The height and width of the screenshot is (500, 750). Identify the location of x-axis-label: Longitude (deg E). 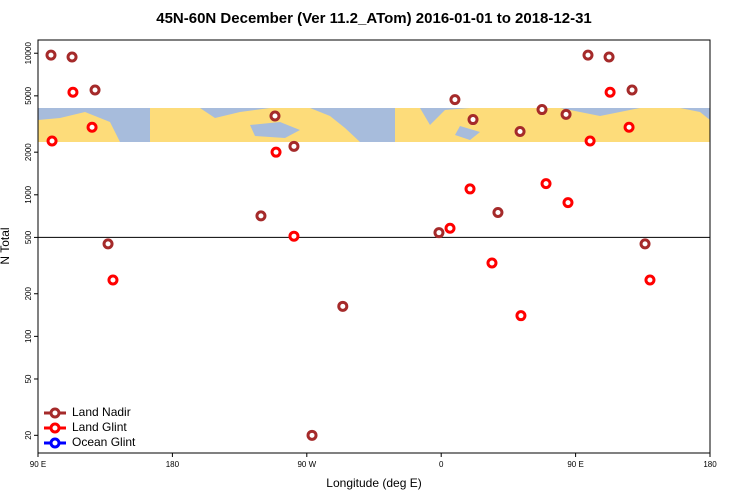
(373, 483).